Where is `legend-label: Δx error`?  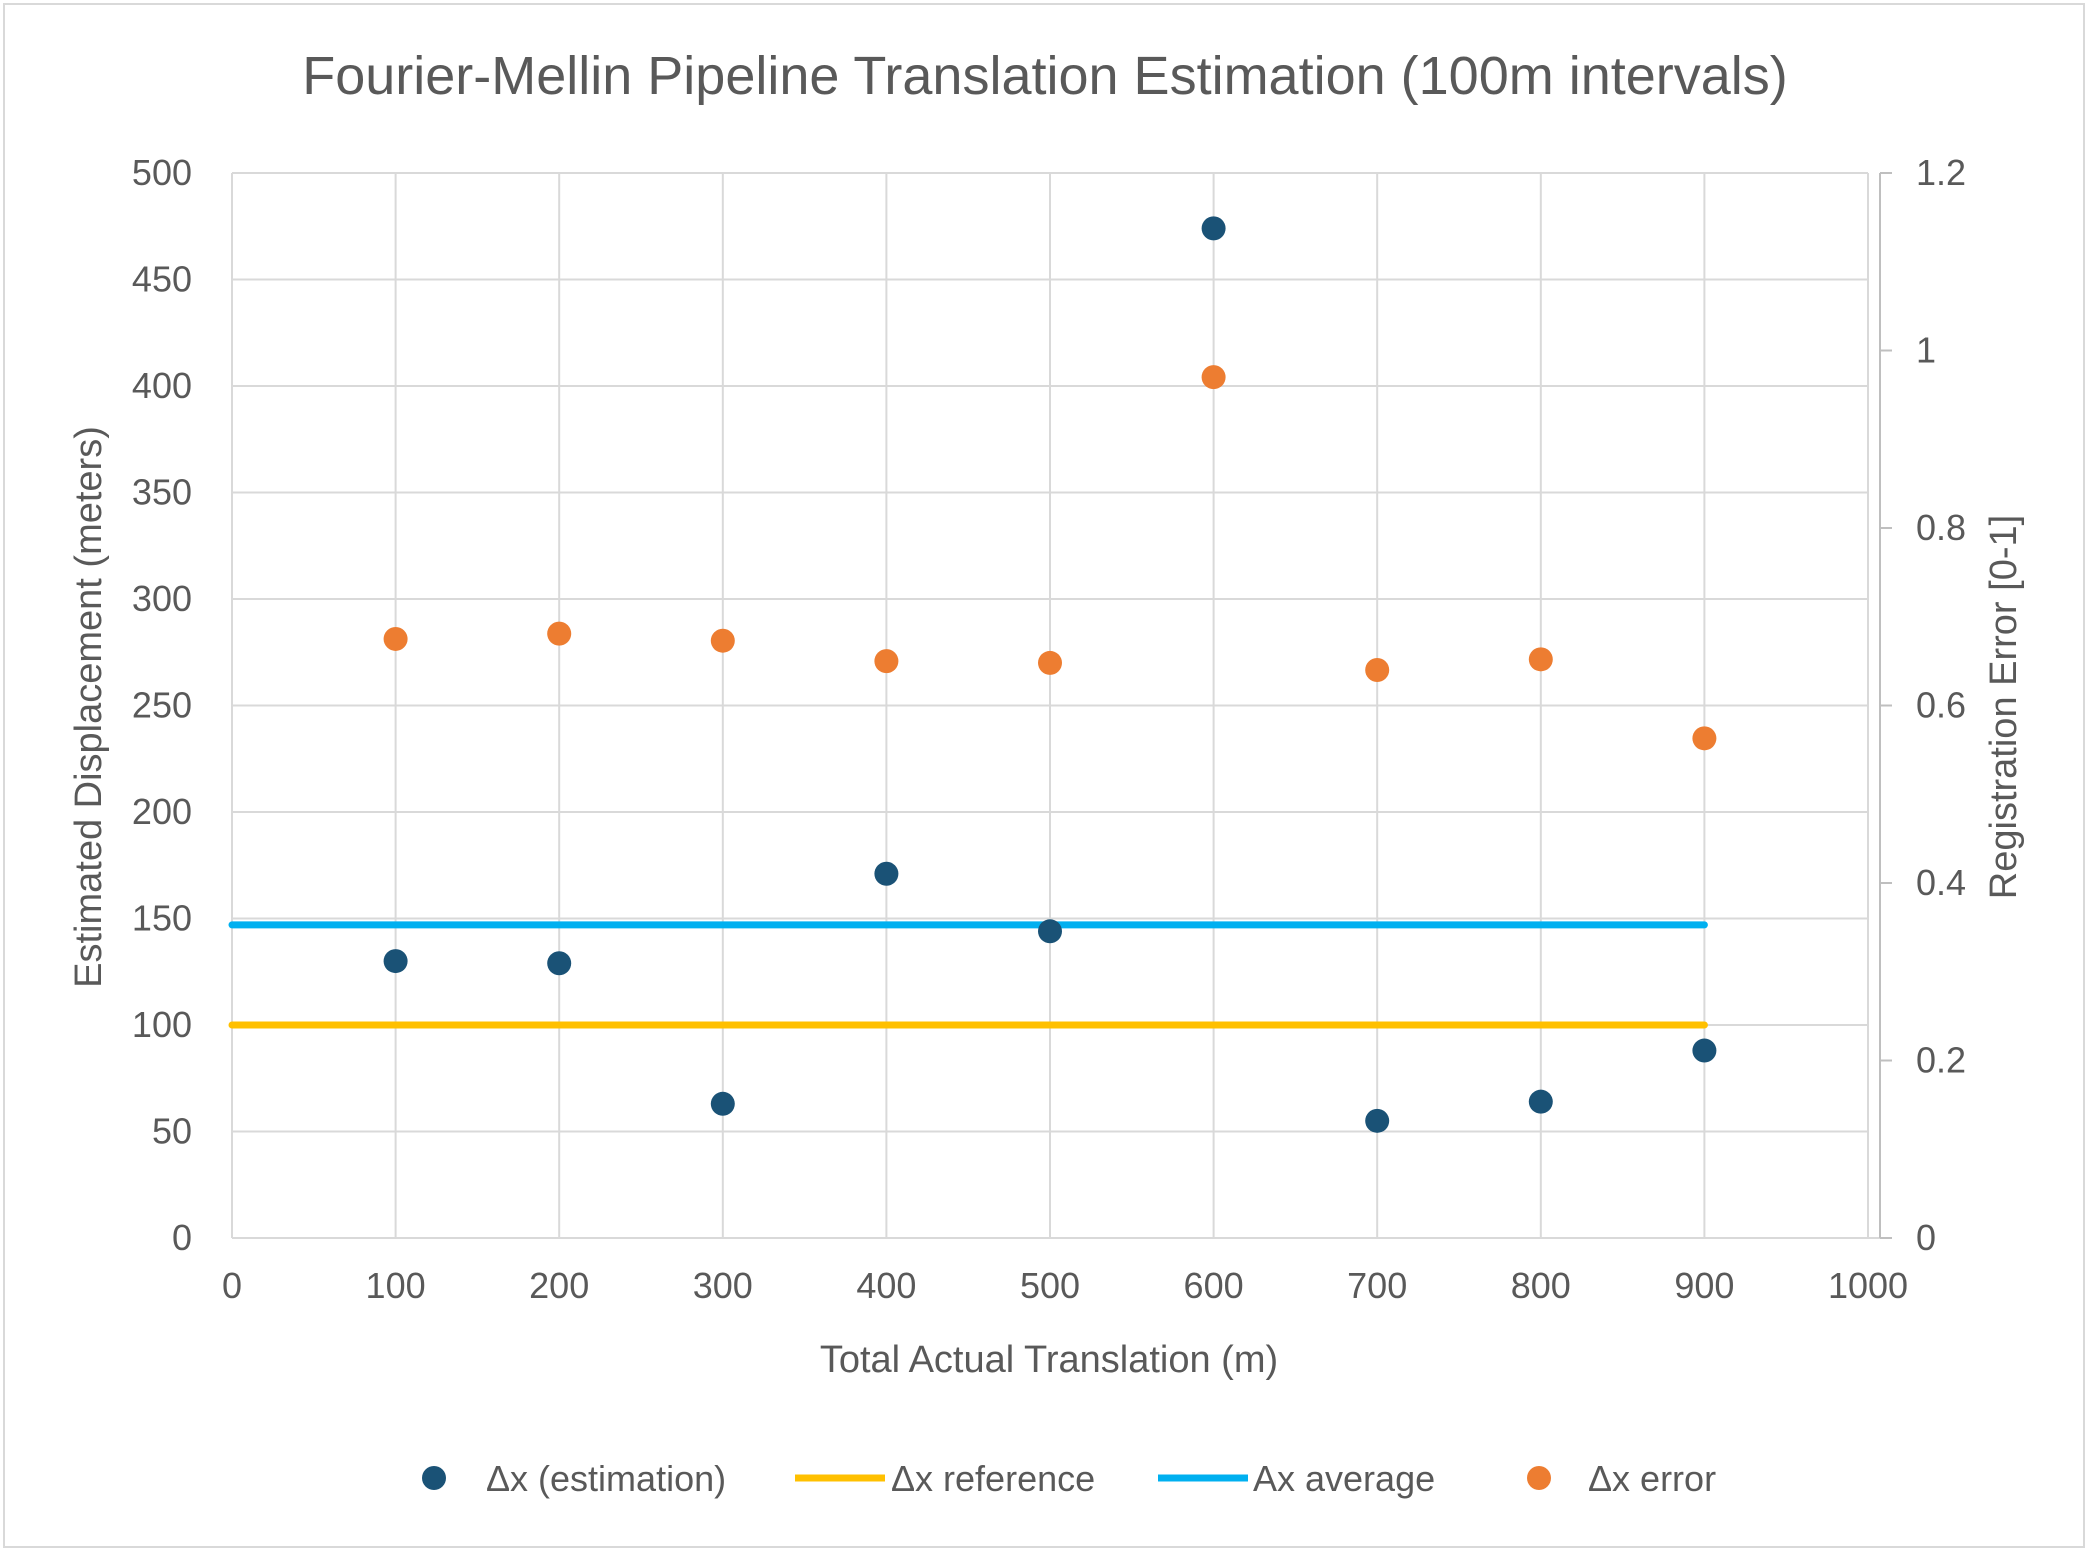
legend-label: Δx error is located at coordinates (1652, 1478).